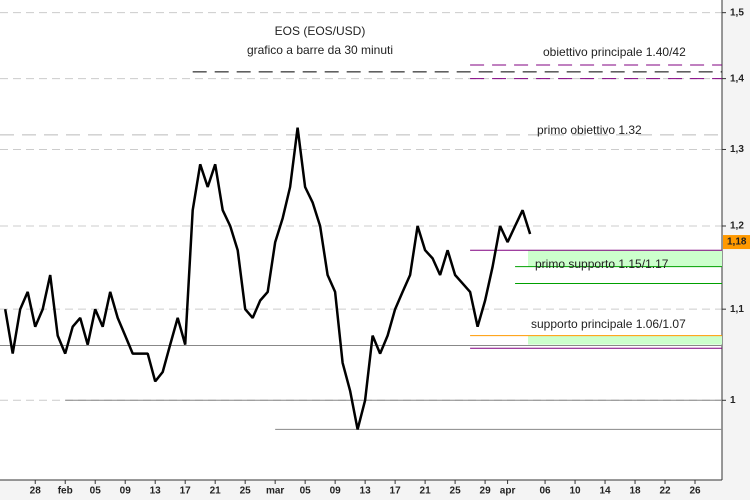  I want to click on y-tick-label: 1, so click(733, 400).